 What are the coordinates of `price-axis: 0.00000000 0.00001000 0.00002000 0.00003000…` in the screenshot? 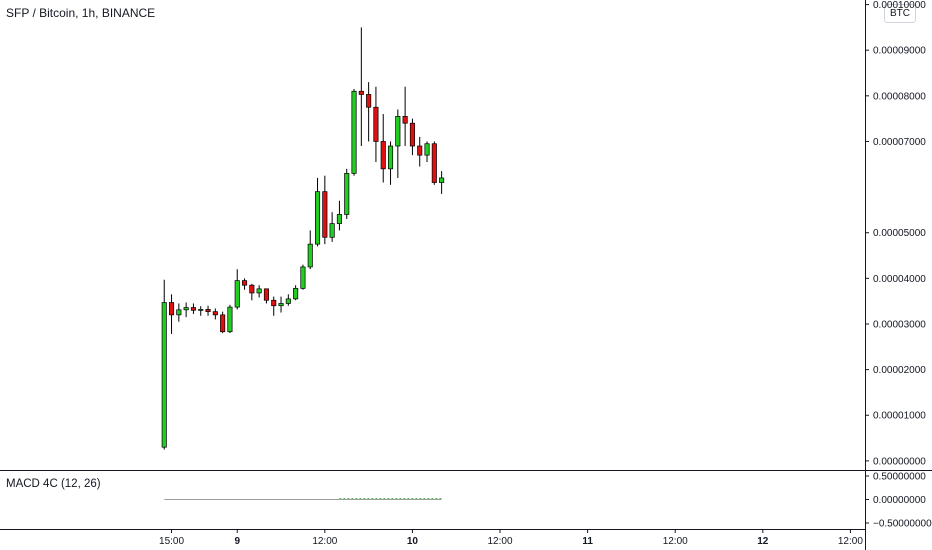 It's located at (895, 233).